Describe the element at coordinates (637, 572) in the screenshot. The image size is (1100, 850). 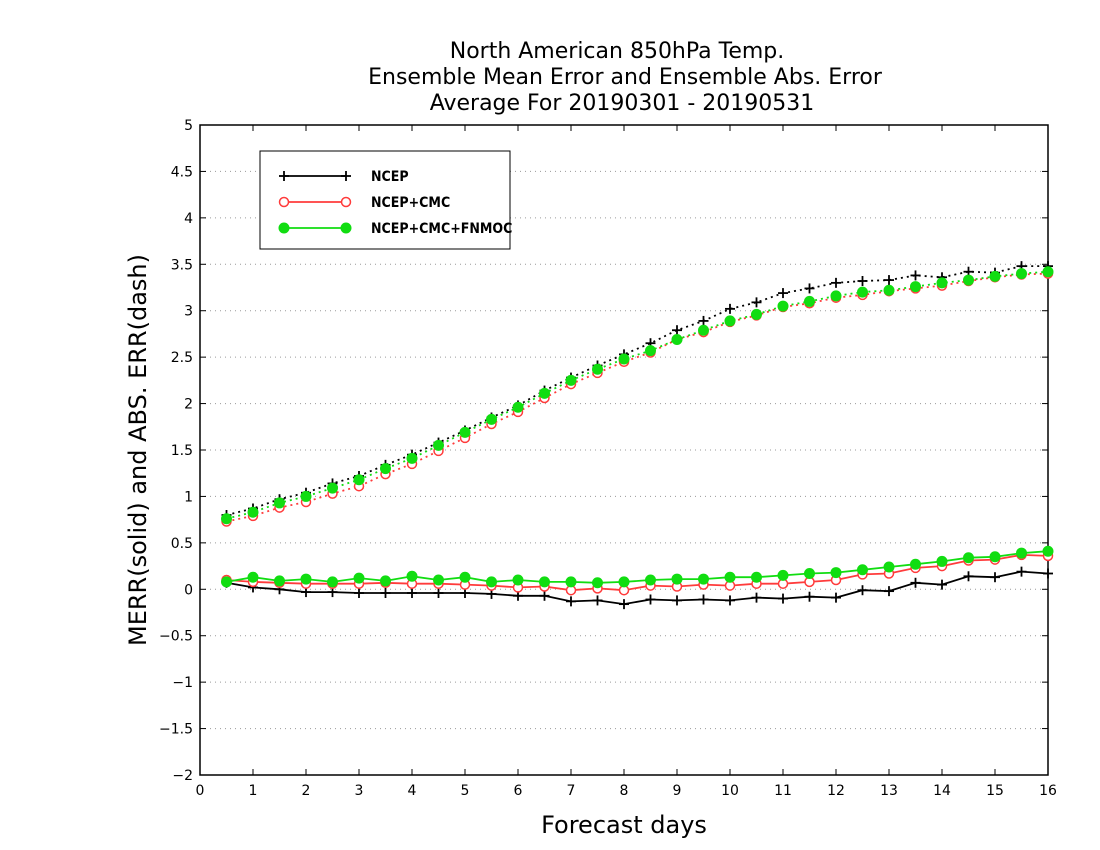
I see `merr-line-ncep-cmc` at that location.